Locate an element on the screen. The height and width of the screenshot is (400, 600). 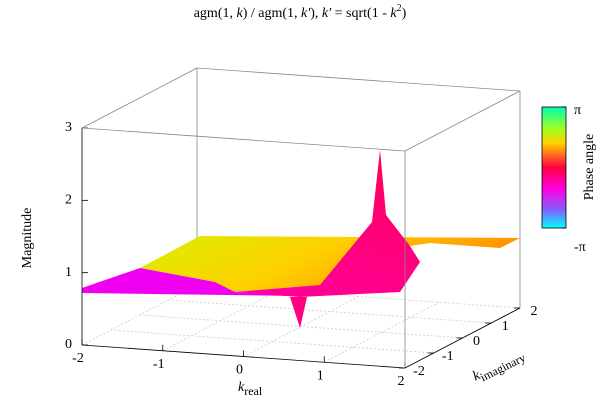
y-tick-label: 0 is located at coordinates (476, 341).